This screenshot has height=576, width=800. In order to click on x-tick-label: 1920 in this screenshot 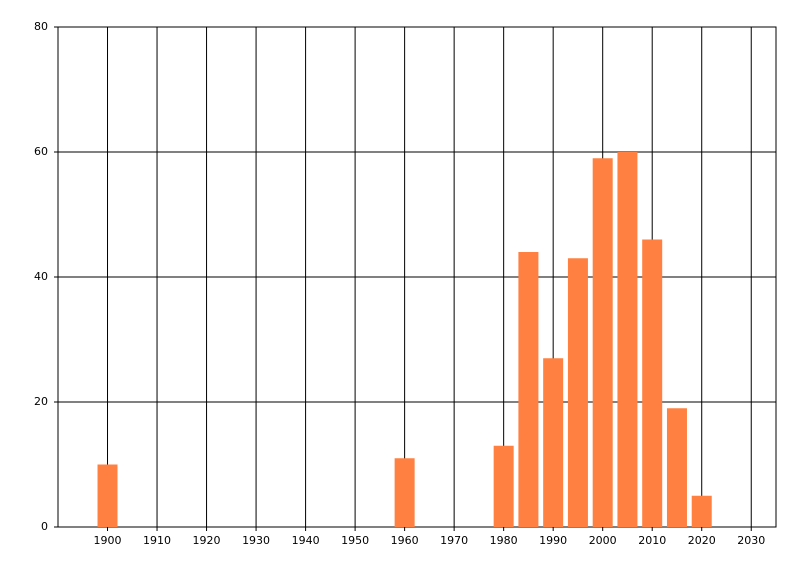, I will do `click(207, 540)`.